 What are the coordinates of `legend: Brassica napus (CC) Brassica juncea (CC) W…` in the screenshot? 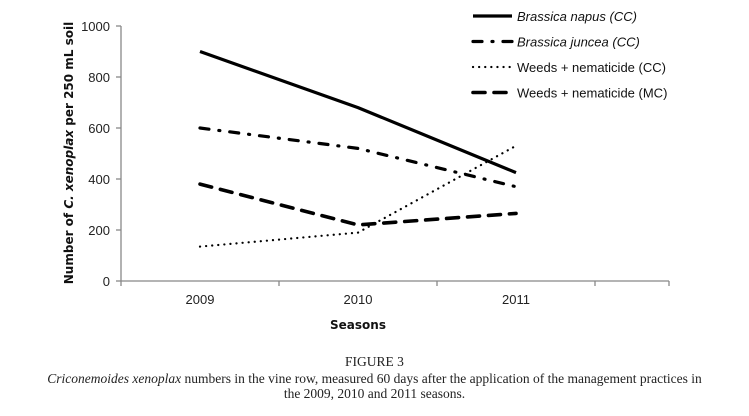 It's located at (569, 55).